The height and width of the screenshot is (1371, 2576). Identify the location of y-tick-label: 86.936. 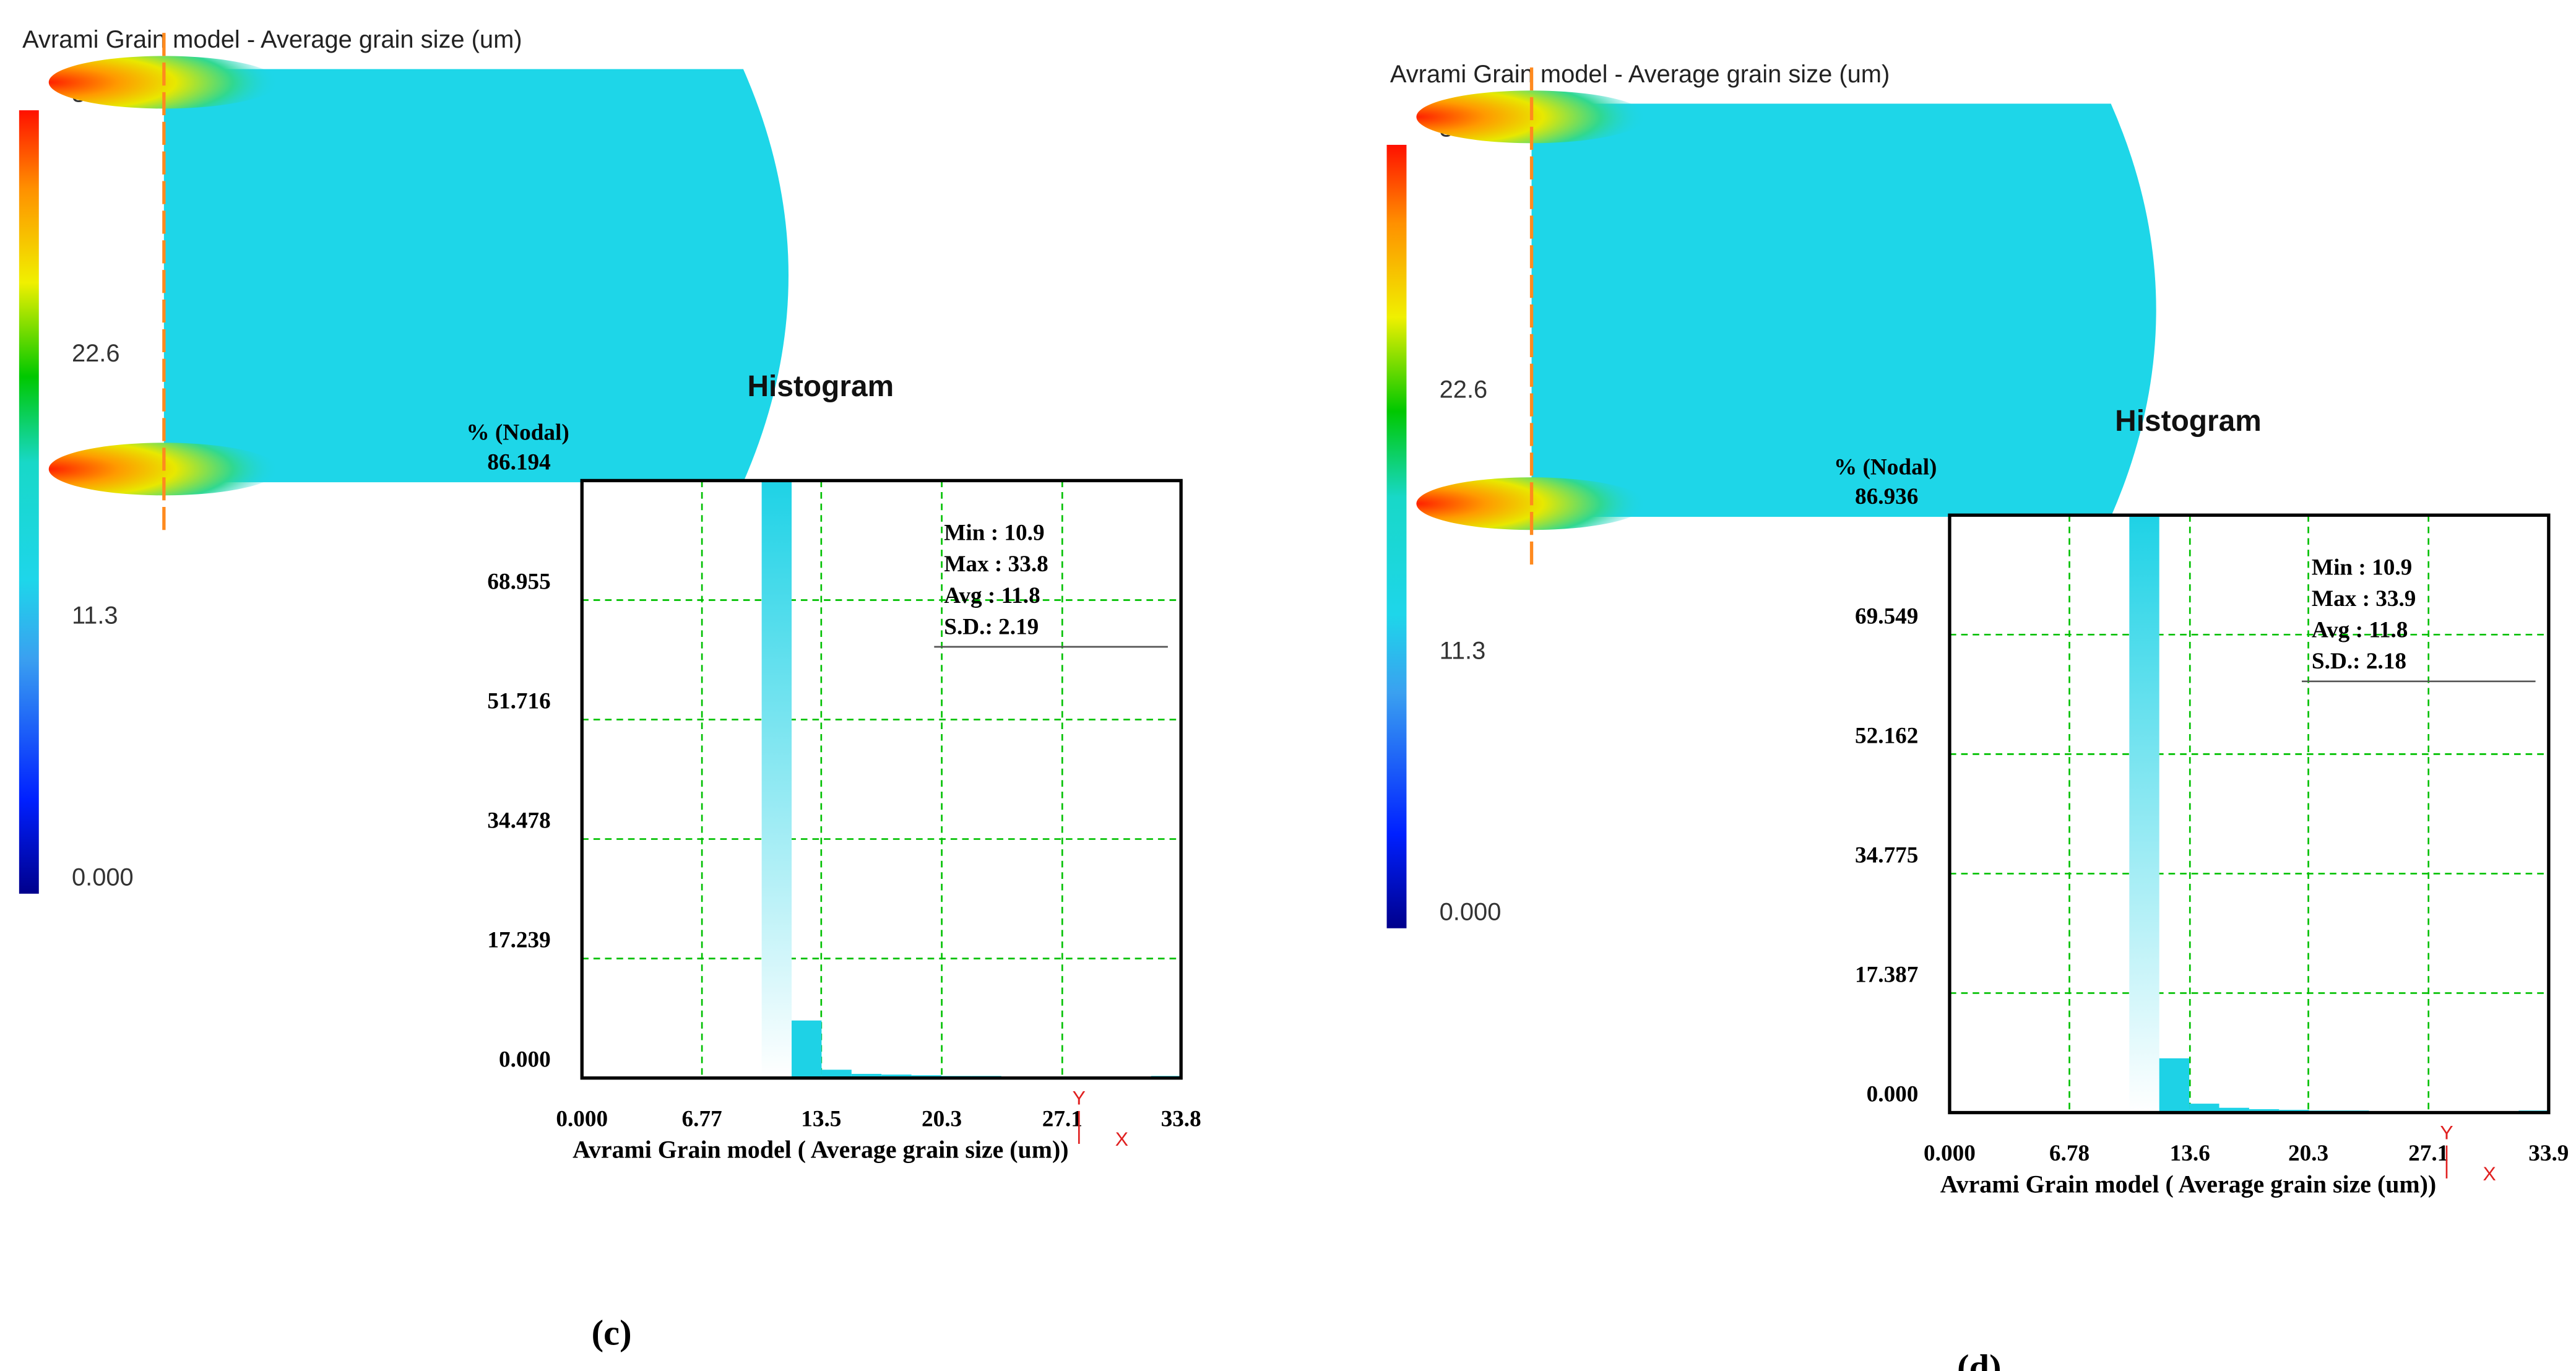
(1886, 497).